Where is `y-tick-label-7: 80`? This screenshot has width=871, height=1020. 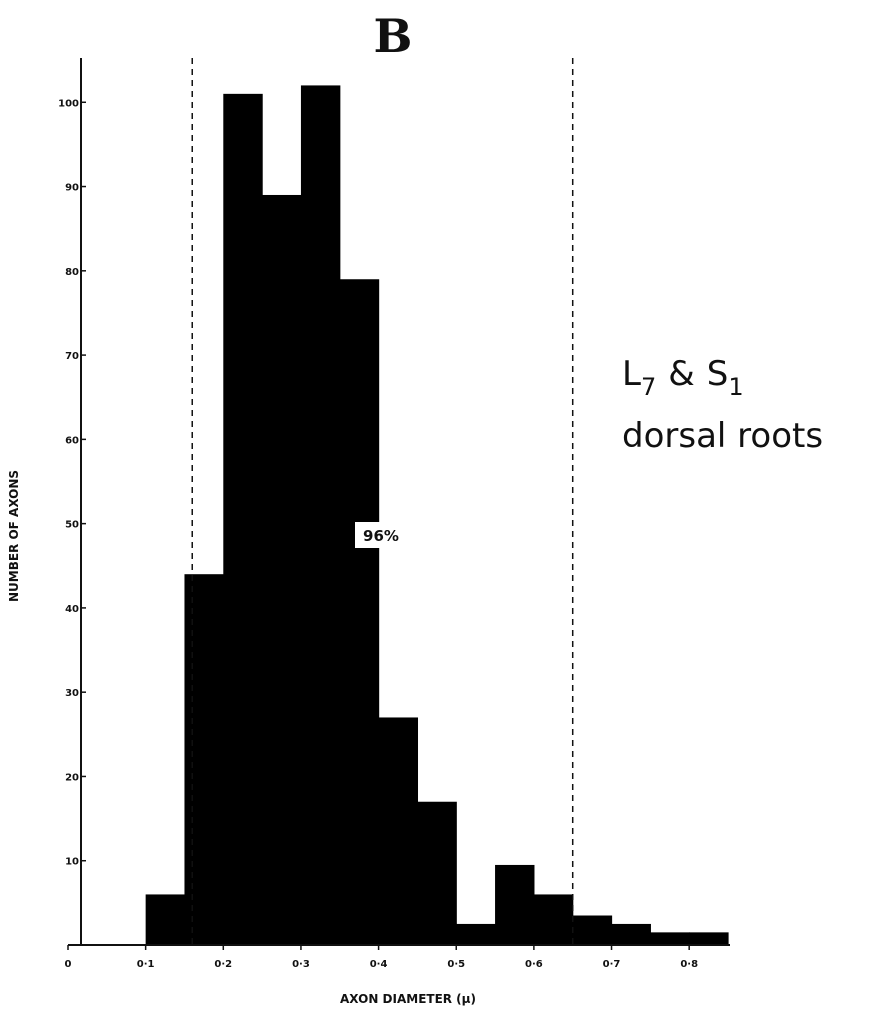 y-tick-label-7: 80 is located at coordinates (72, 272).